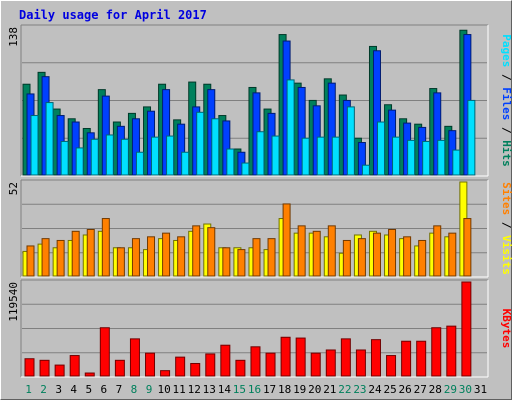 This screenshot has height=400, width=512. Describe the element at coordinates (113, 15) in the screenshot. I see `chart-title: Daily usage for April 2017` at that location.